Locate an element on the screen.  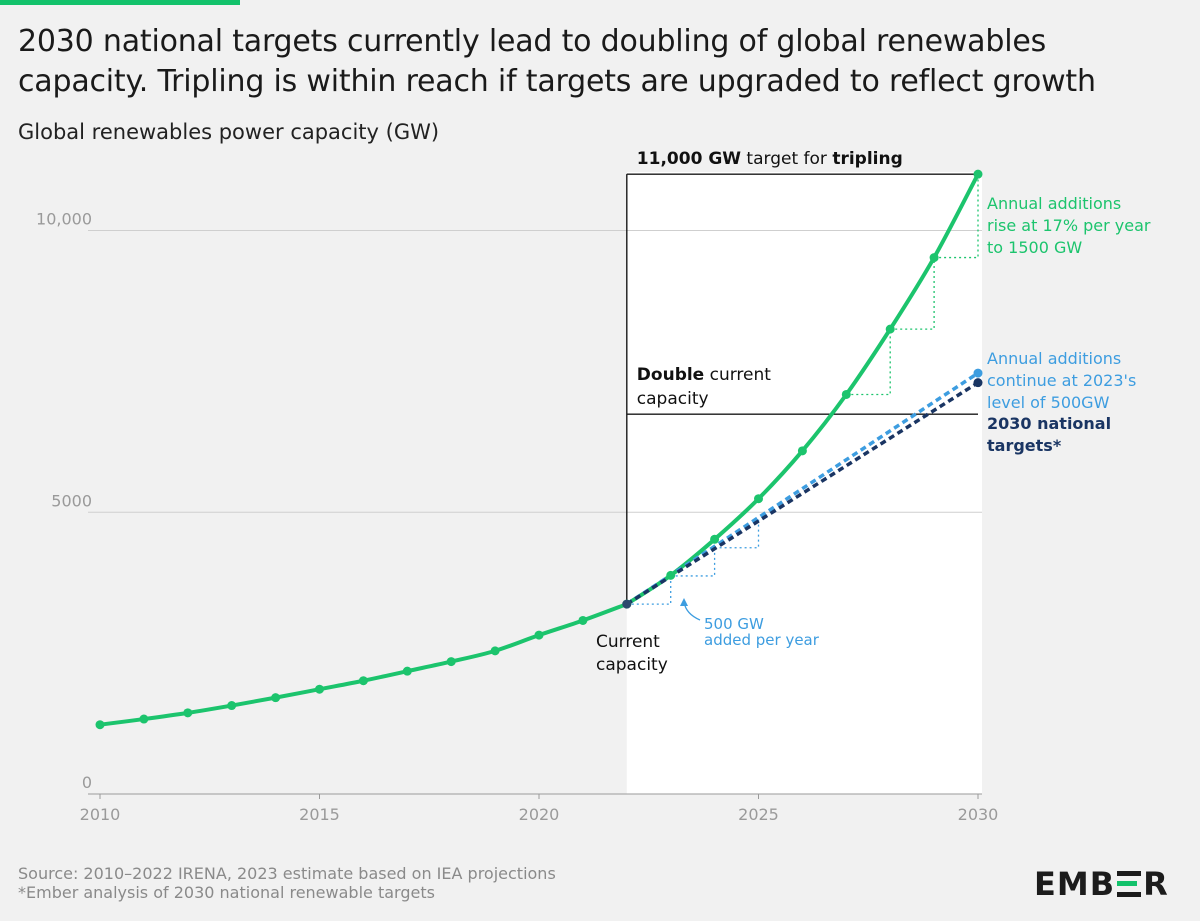
y-tick-label: 10,000 is located at coordinates (64, 219).